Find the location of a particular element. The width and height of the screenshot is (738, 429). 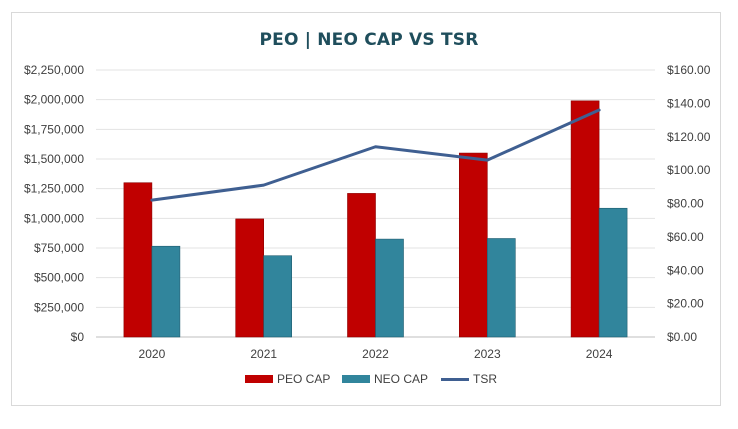

y-right-tick-label: $40.00 is located at coordinates (685, 270).